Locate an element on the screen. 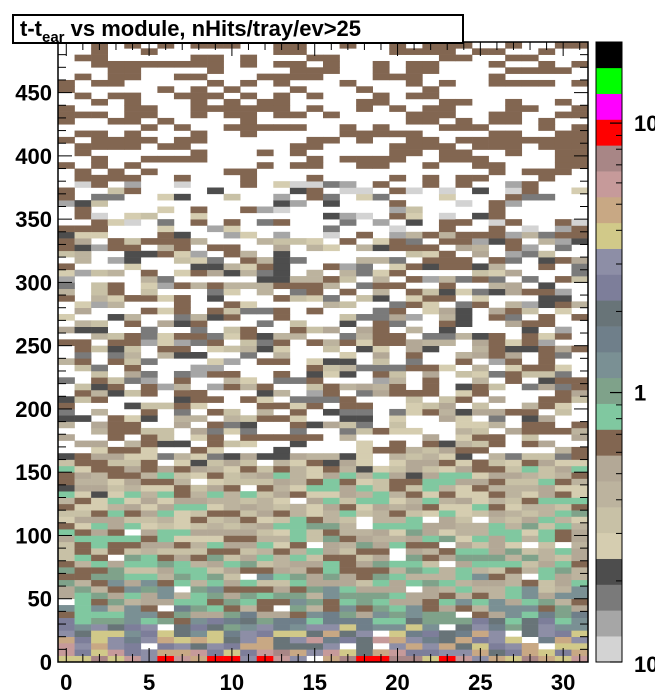 Image resolution: width=655 pixels, height=694 pixels. x-tick-label: 10 is located at coordinates (232, 682).